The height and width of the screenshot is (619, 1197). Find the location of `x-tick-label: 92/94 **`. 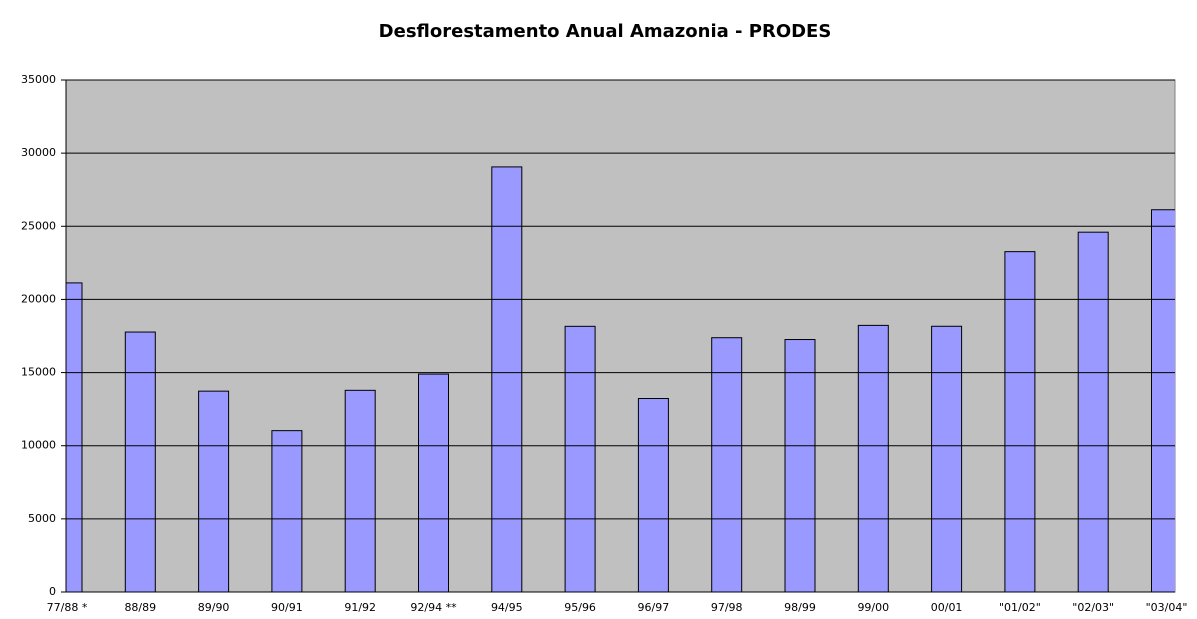

x-tick-label: 92/94 ** is located at coordinates (433, 607).